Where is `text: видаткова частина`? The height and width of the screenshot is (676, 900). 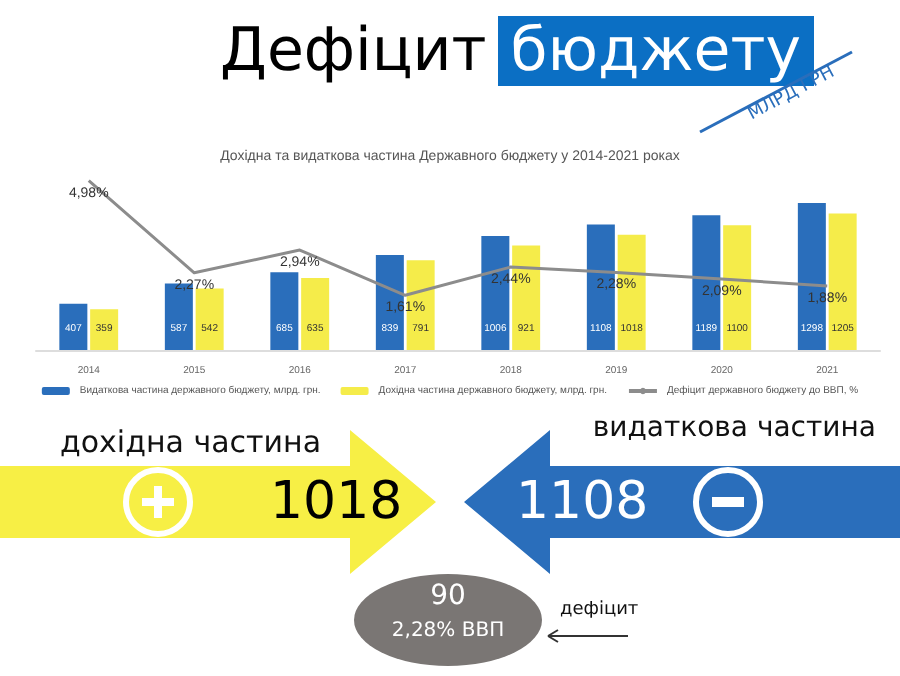
text: видаткова частина is located at coordinates (734, 428).